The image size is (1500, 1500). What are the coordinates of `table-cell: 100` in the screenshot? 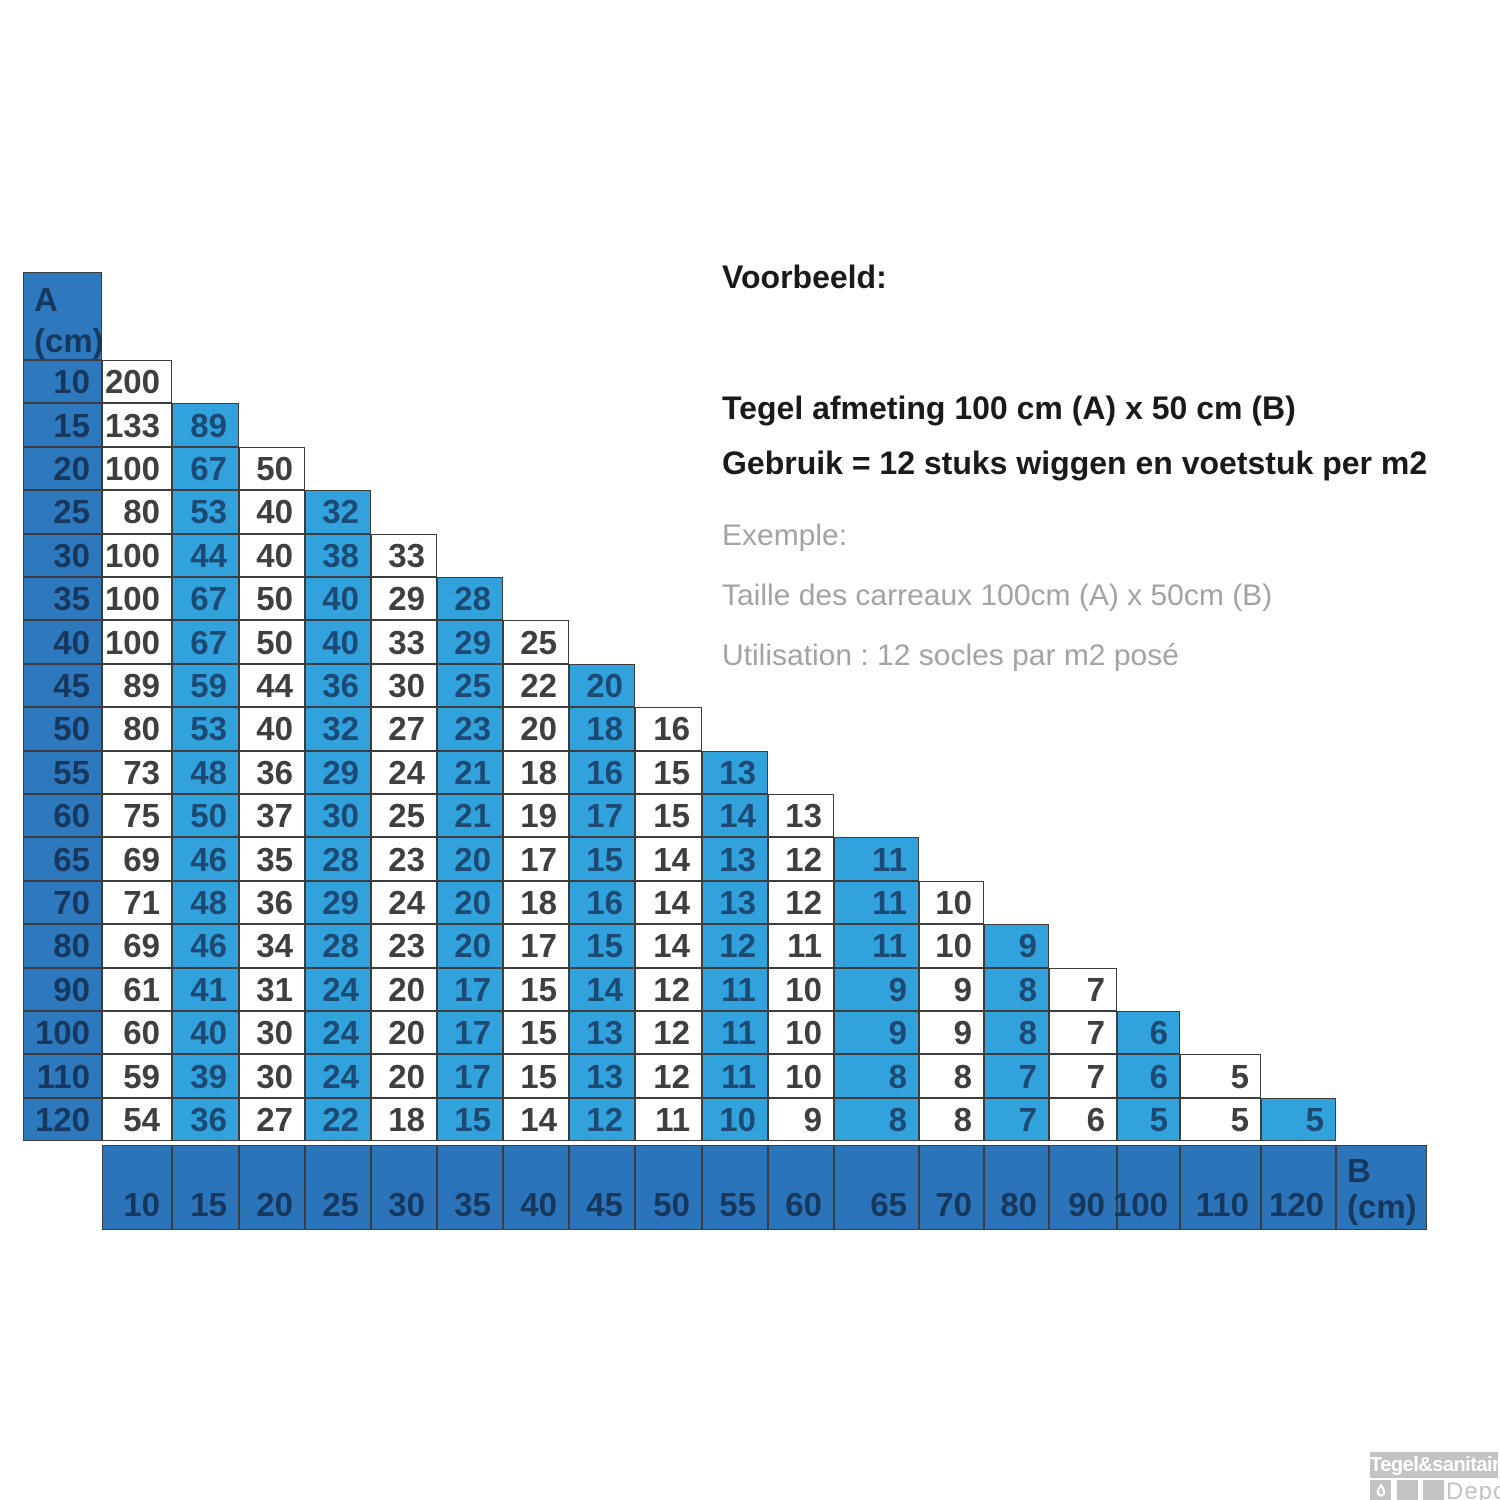 It's located at (137, 468).